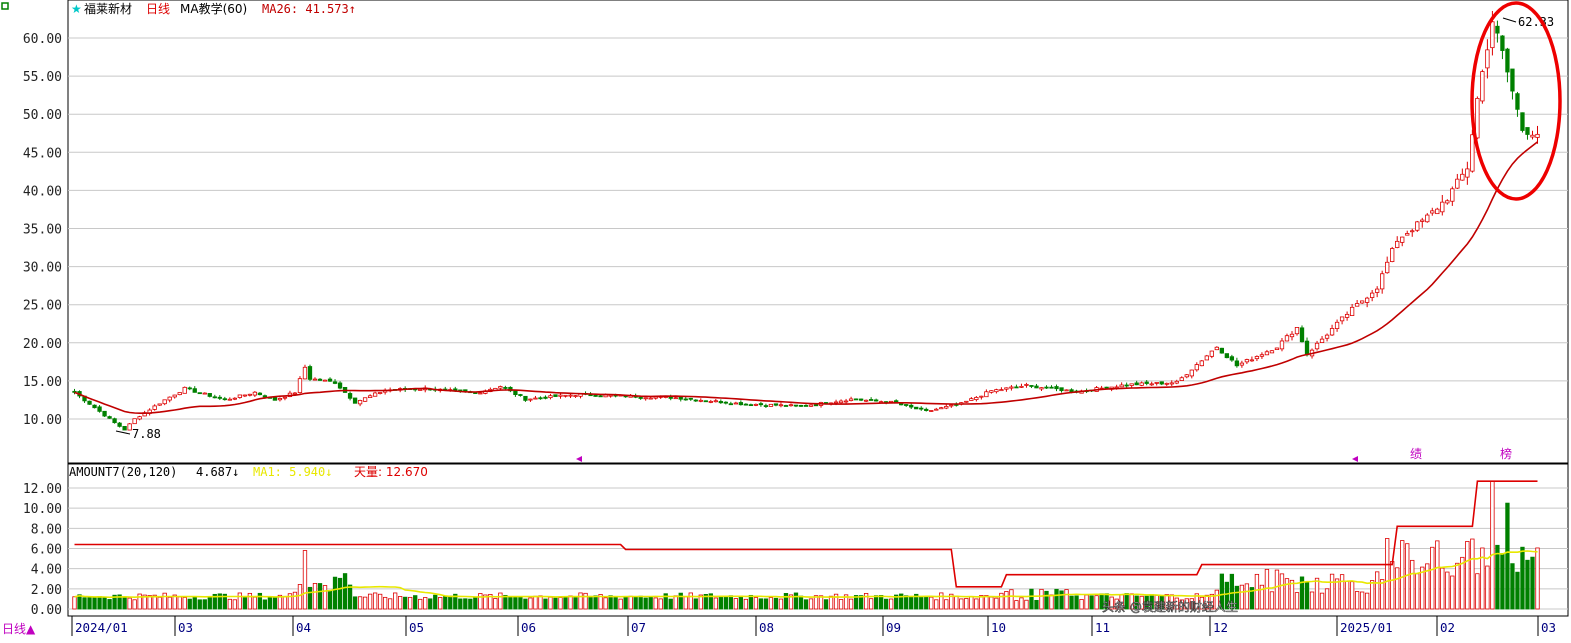  Describe the element at coordinates (217, 472) in the screenshot. I see `amount-value: 4.687↓` at that location.